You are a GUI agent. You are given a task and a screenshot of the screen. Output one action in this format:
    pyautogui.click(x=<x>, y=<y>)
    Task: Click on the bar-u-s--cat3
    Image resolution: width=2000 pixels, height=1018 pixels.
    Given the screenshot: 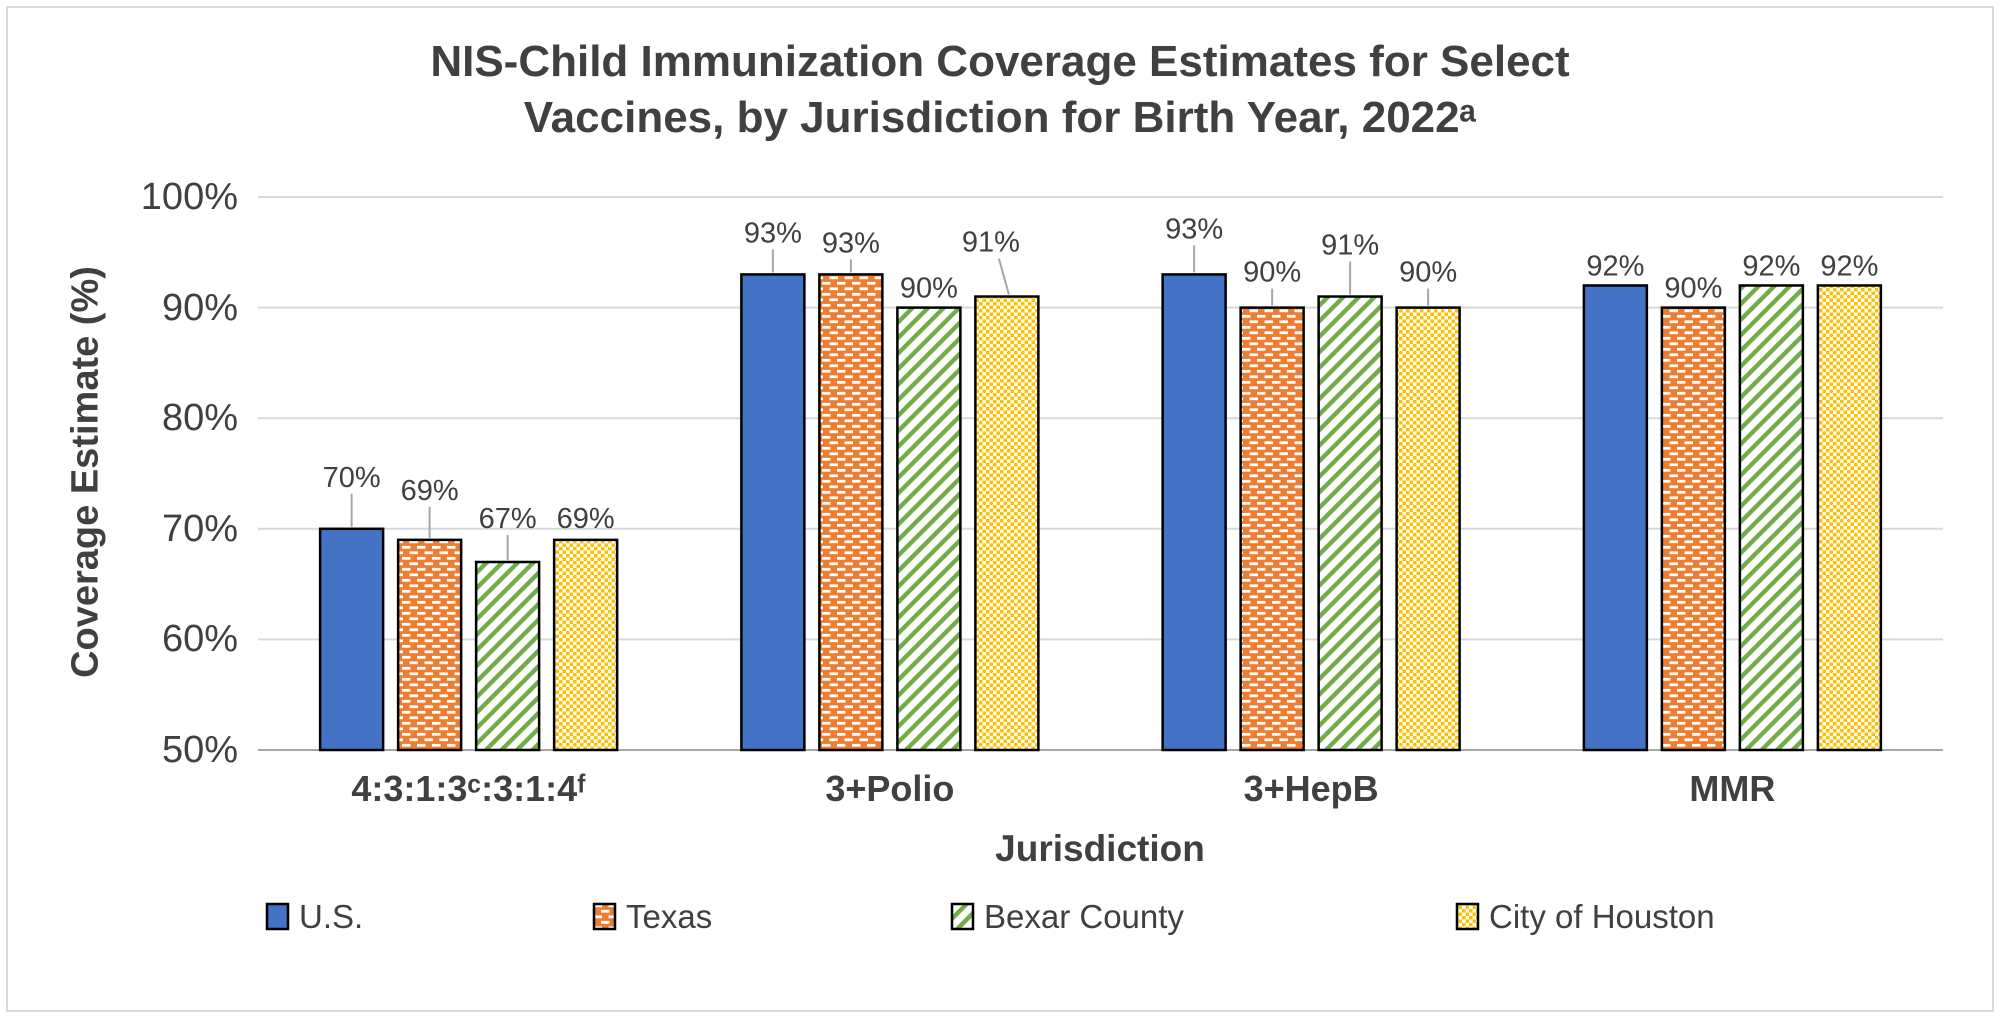 What is the action you would take?
    pyautogui.click(x=1194, y=512)
    